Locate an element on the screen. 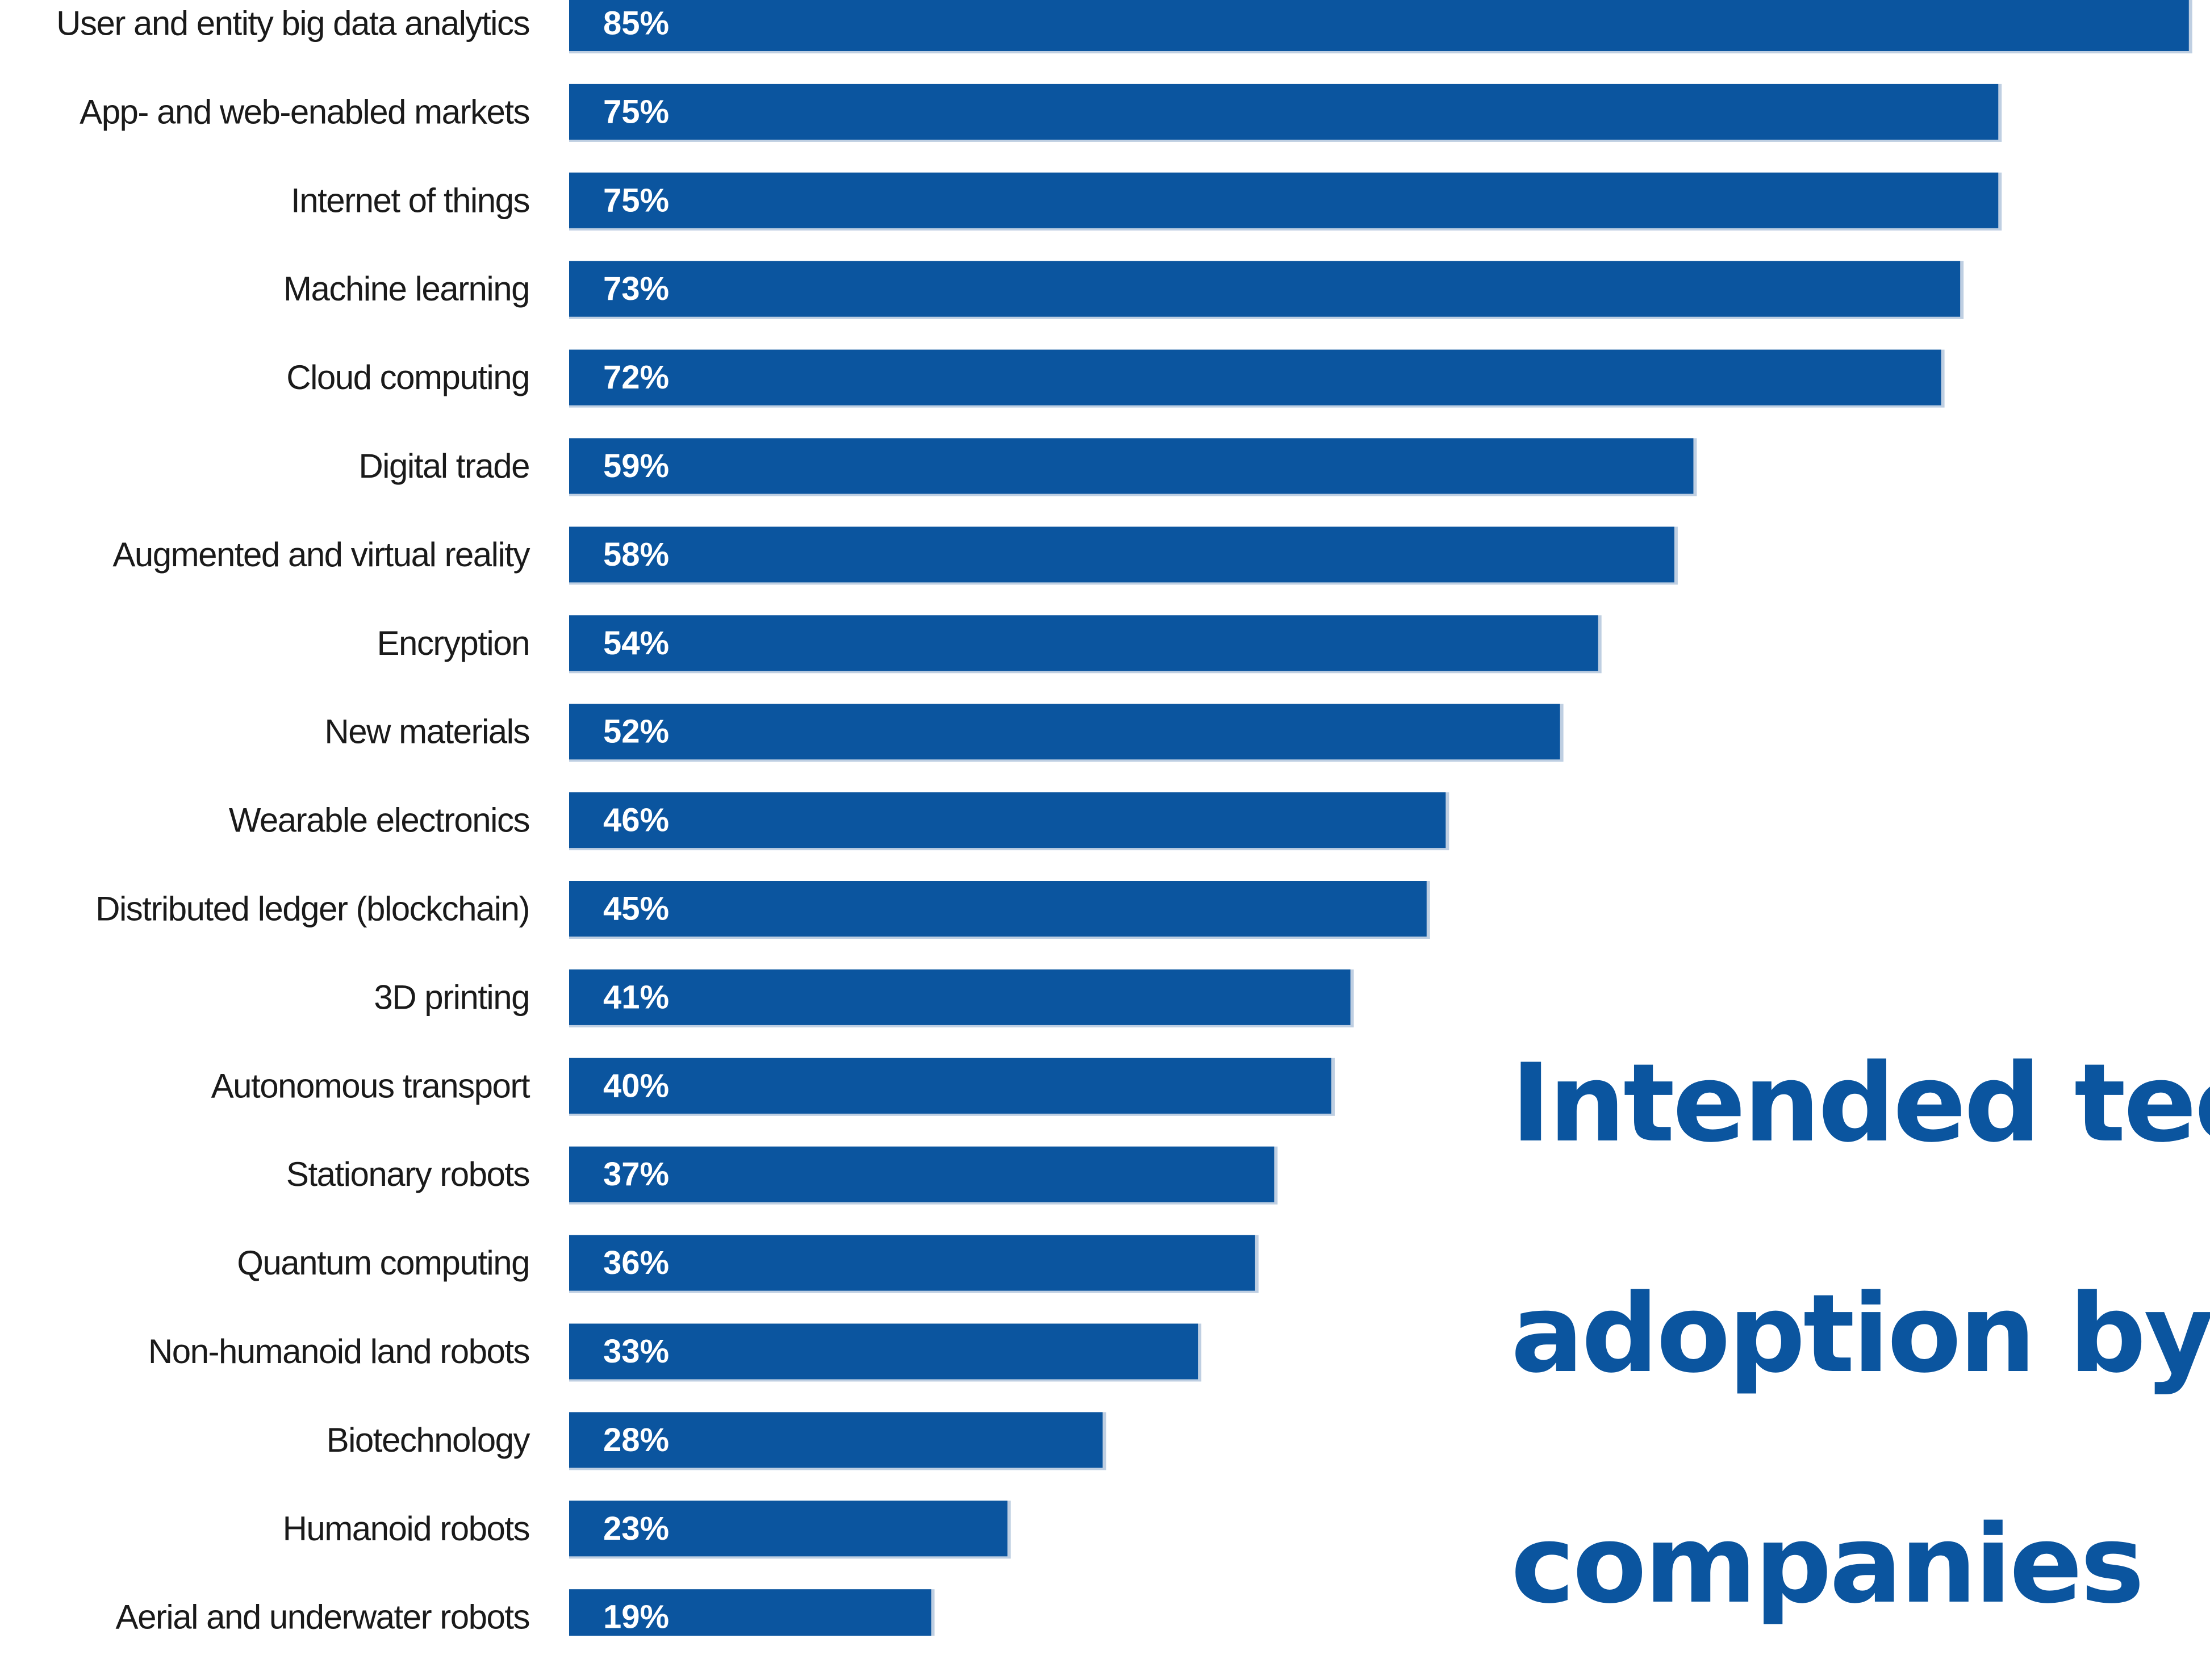 Image resolution: width=2210 pixels, height=1680 pixels. chart-title-line-3: companies is located at coordinates (1828, 1564).